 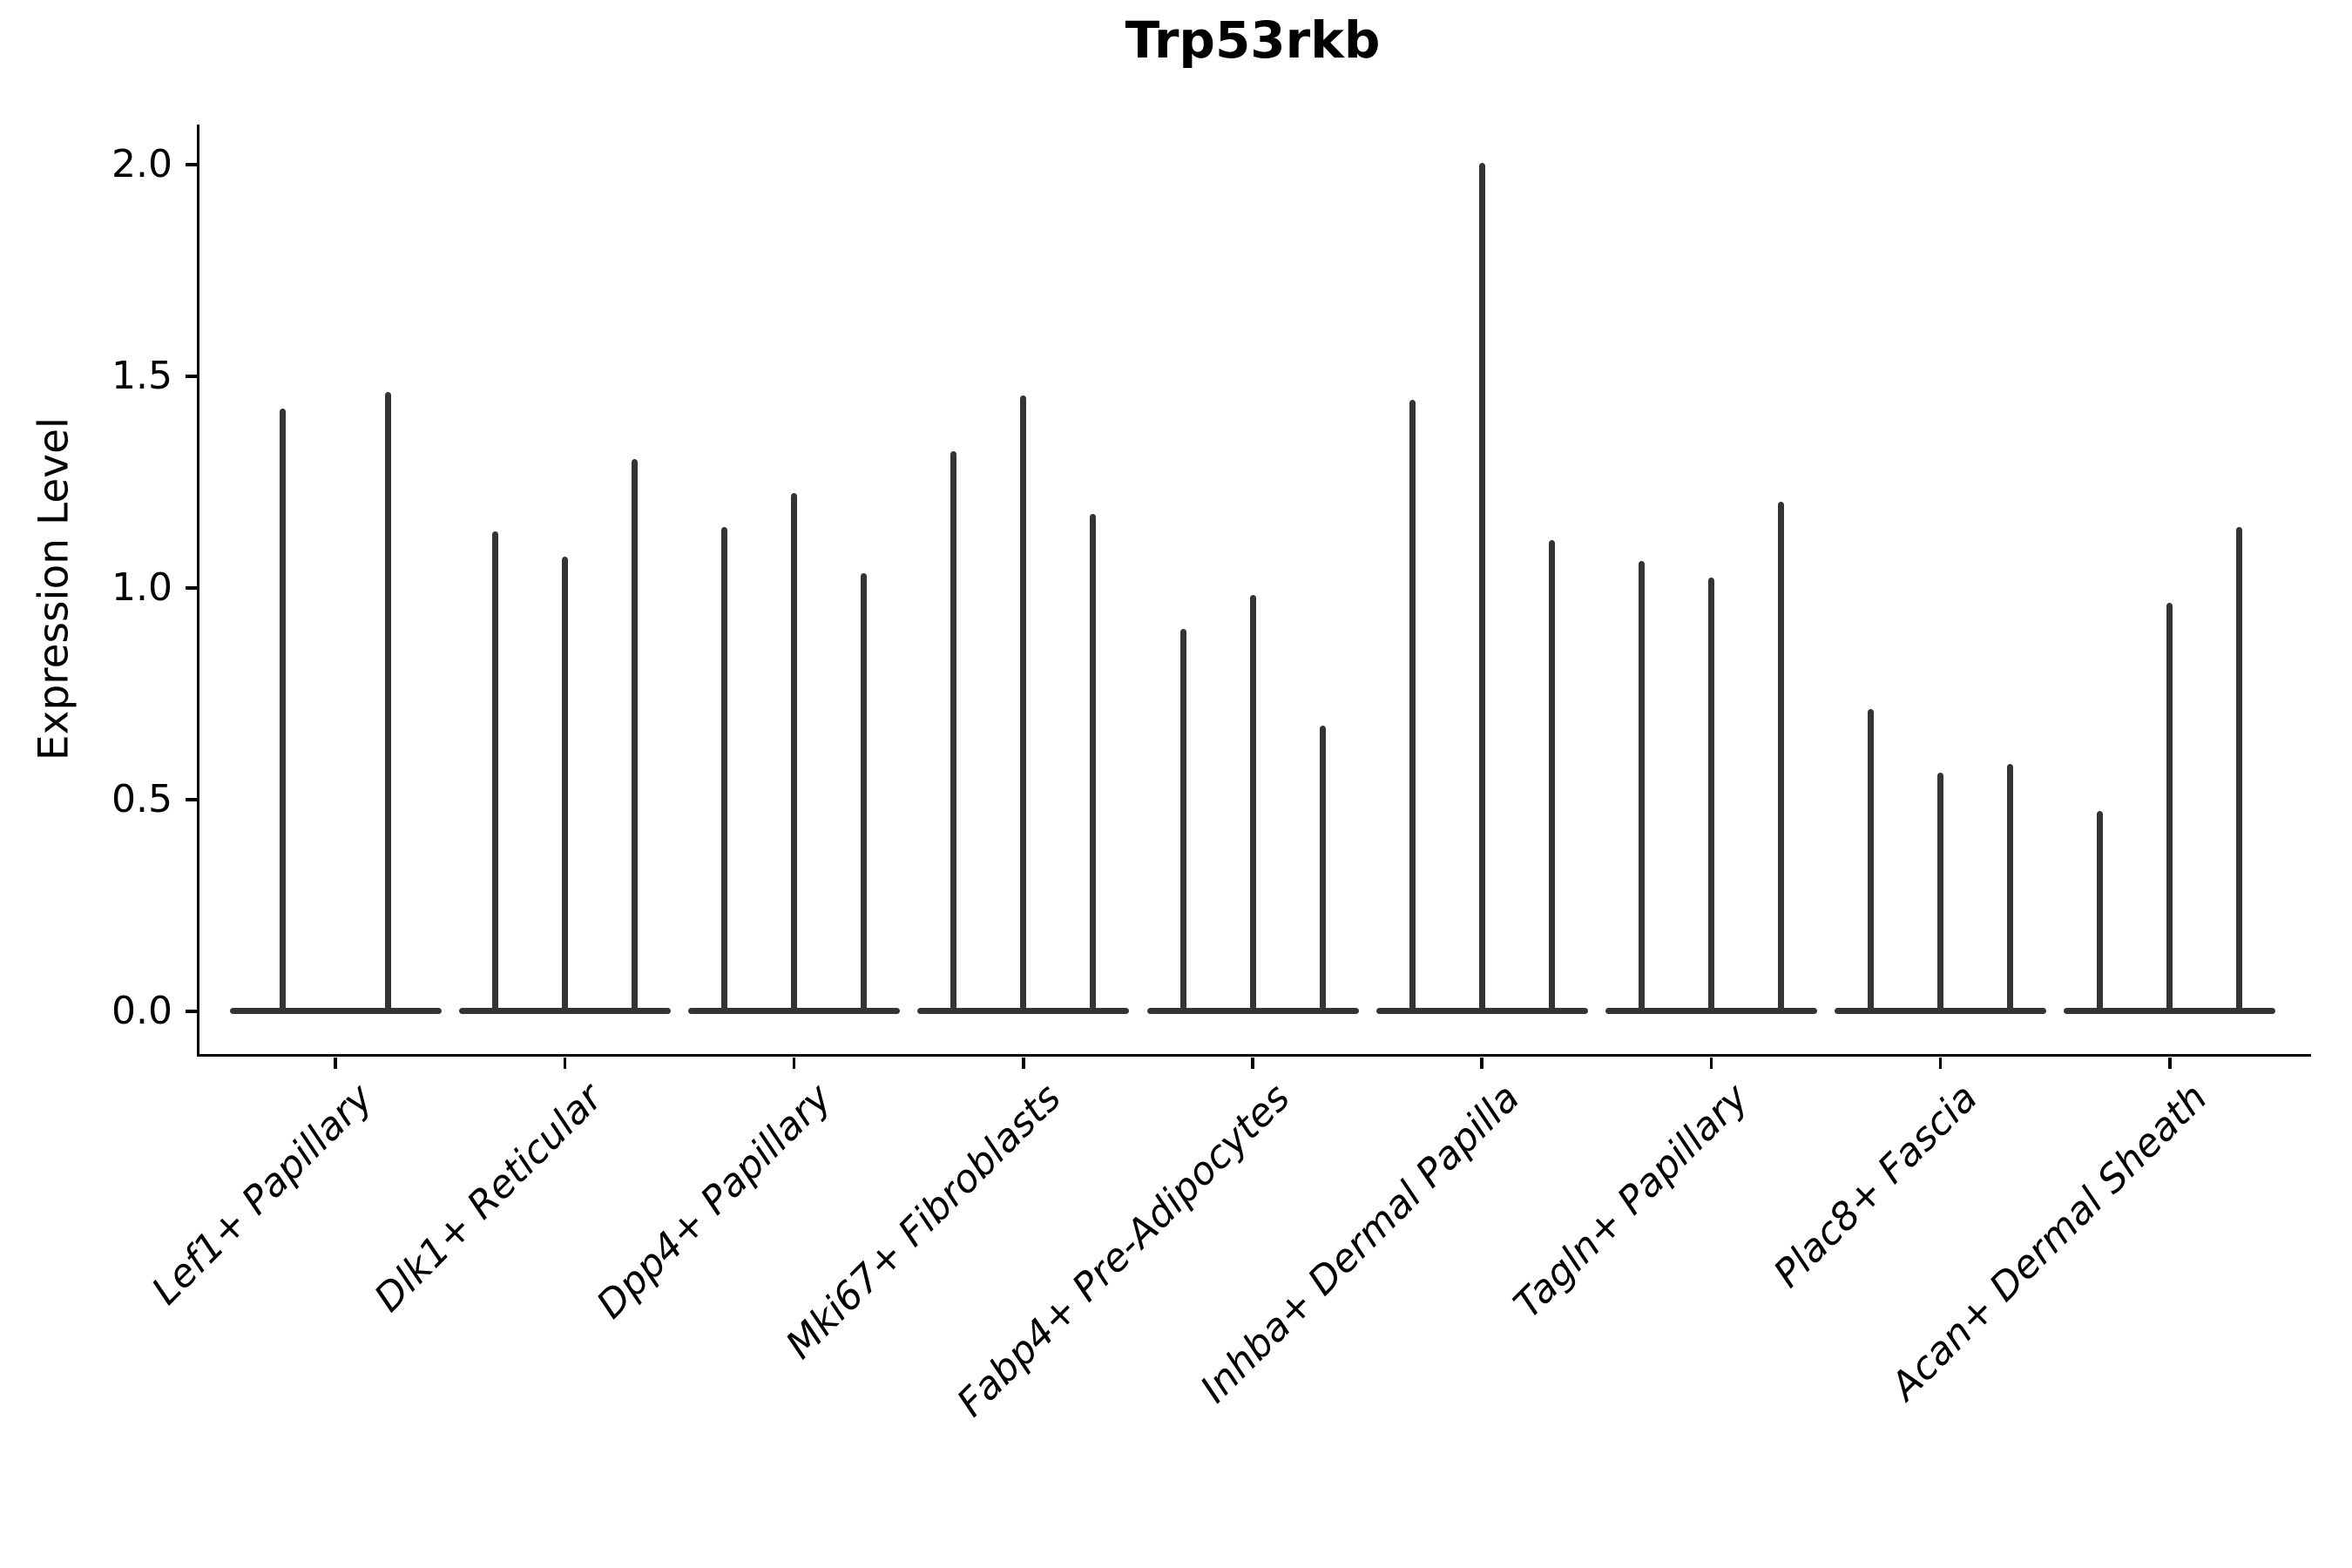 I want to click on chart-title: Trp53rkb, so click(x=1253, y=40).